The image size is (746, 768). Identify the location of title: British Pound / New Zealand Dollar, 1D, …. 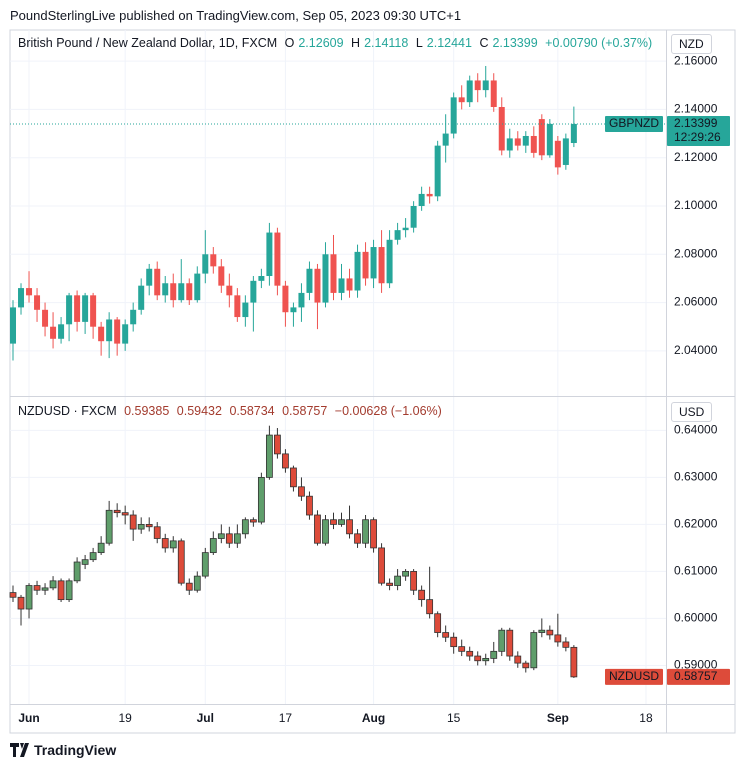
(148, 43).